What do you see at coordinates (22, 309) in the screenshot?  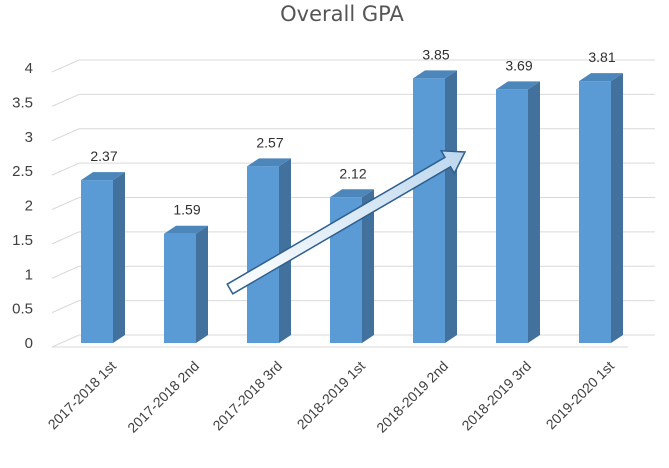 I see `y-tick-label: 0.5` at bounding box center [22, 309].